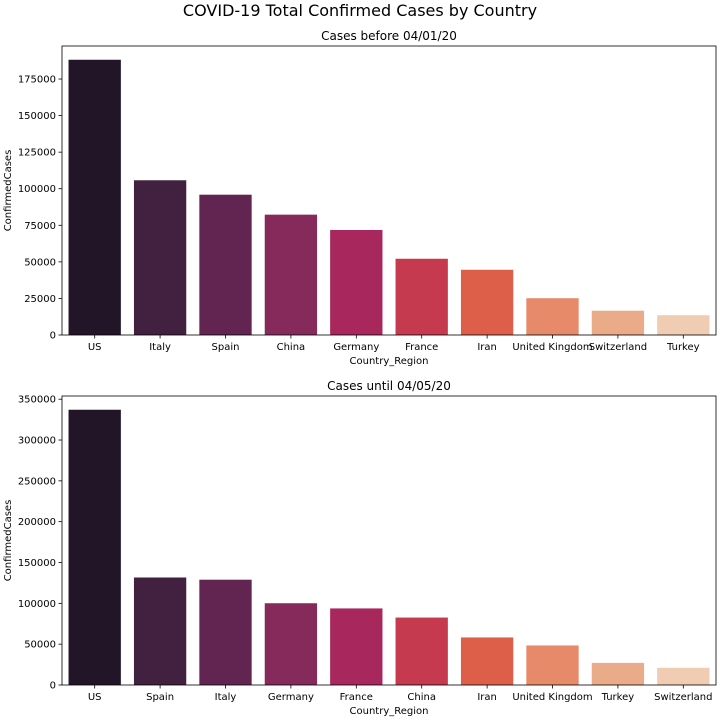  Describe the element at coordinates (37, 153) in the screenshot. I see `y-tick-label: 125000` at that location.